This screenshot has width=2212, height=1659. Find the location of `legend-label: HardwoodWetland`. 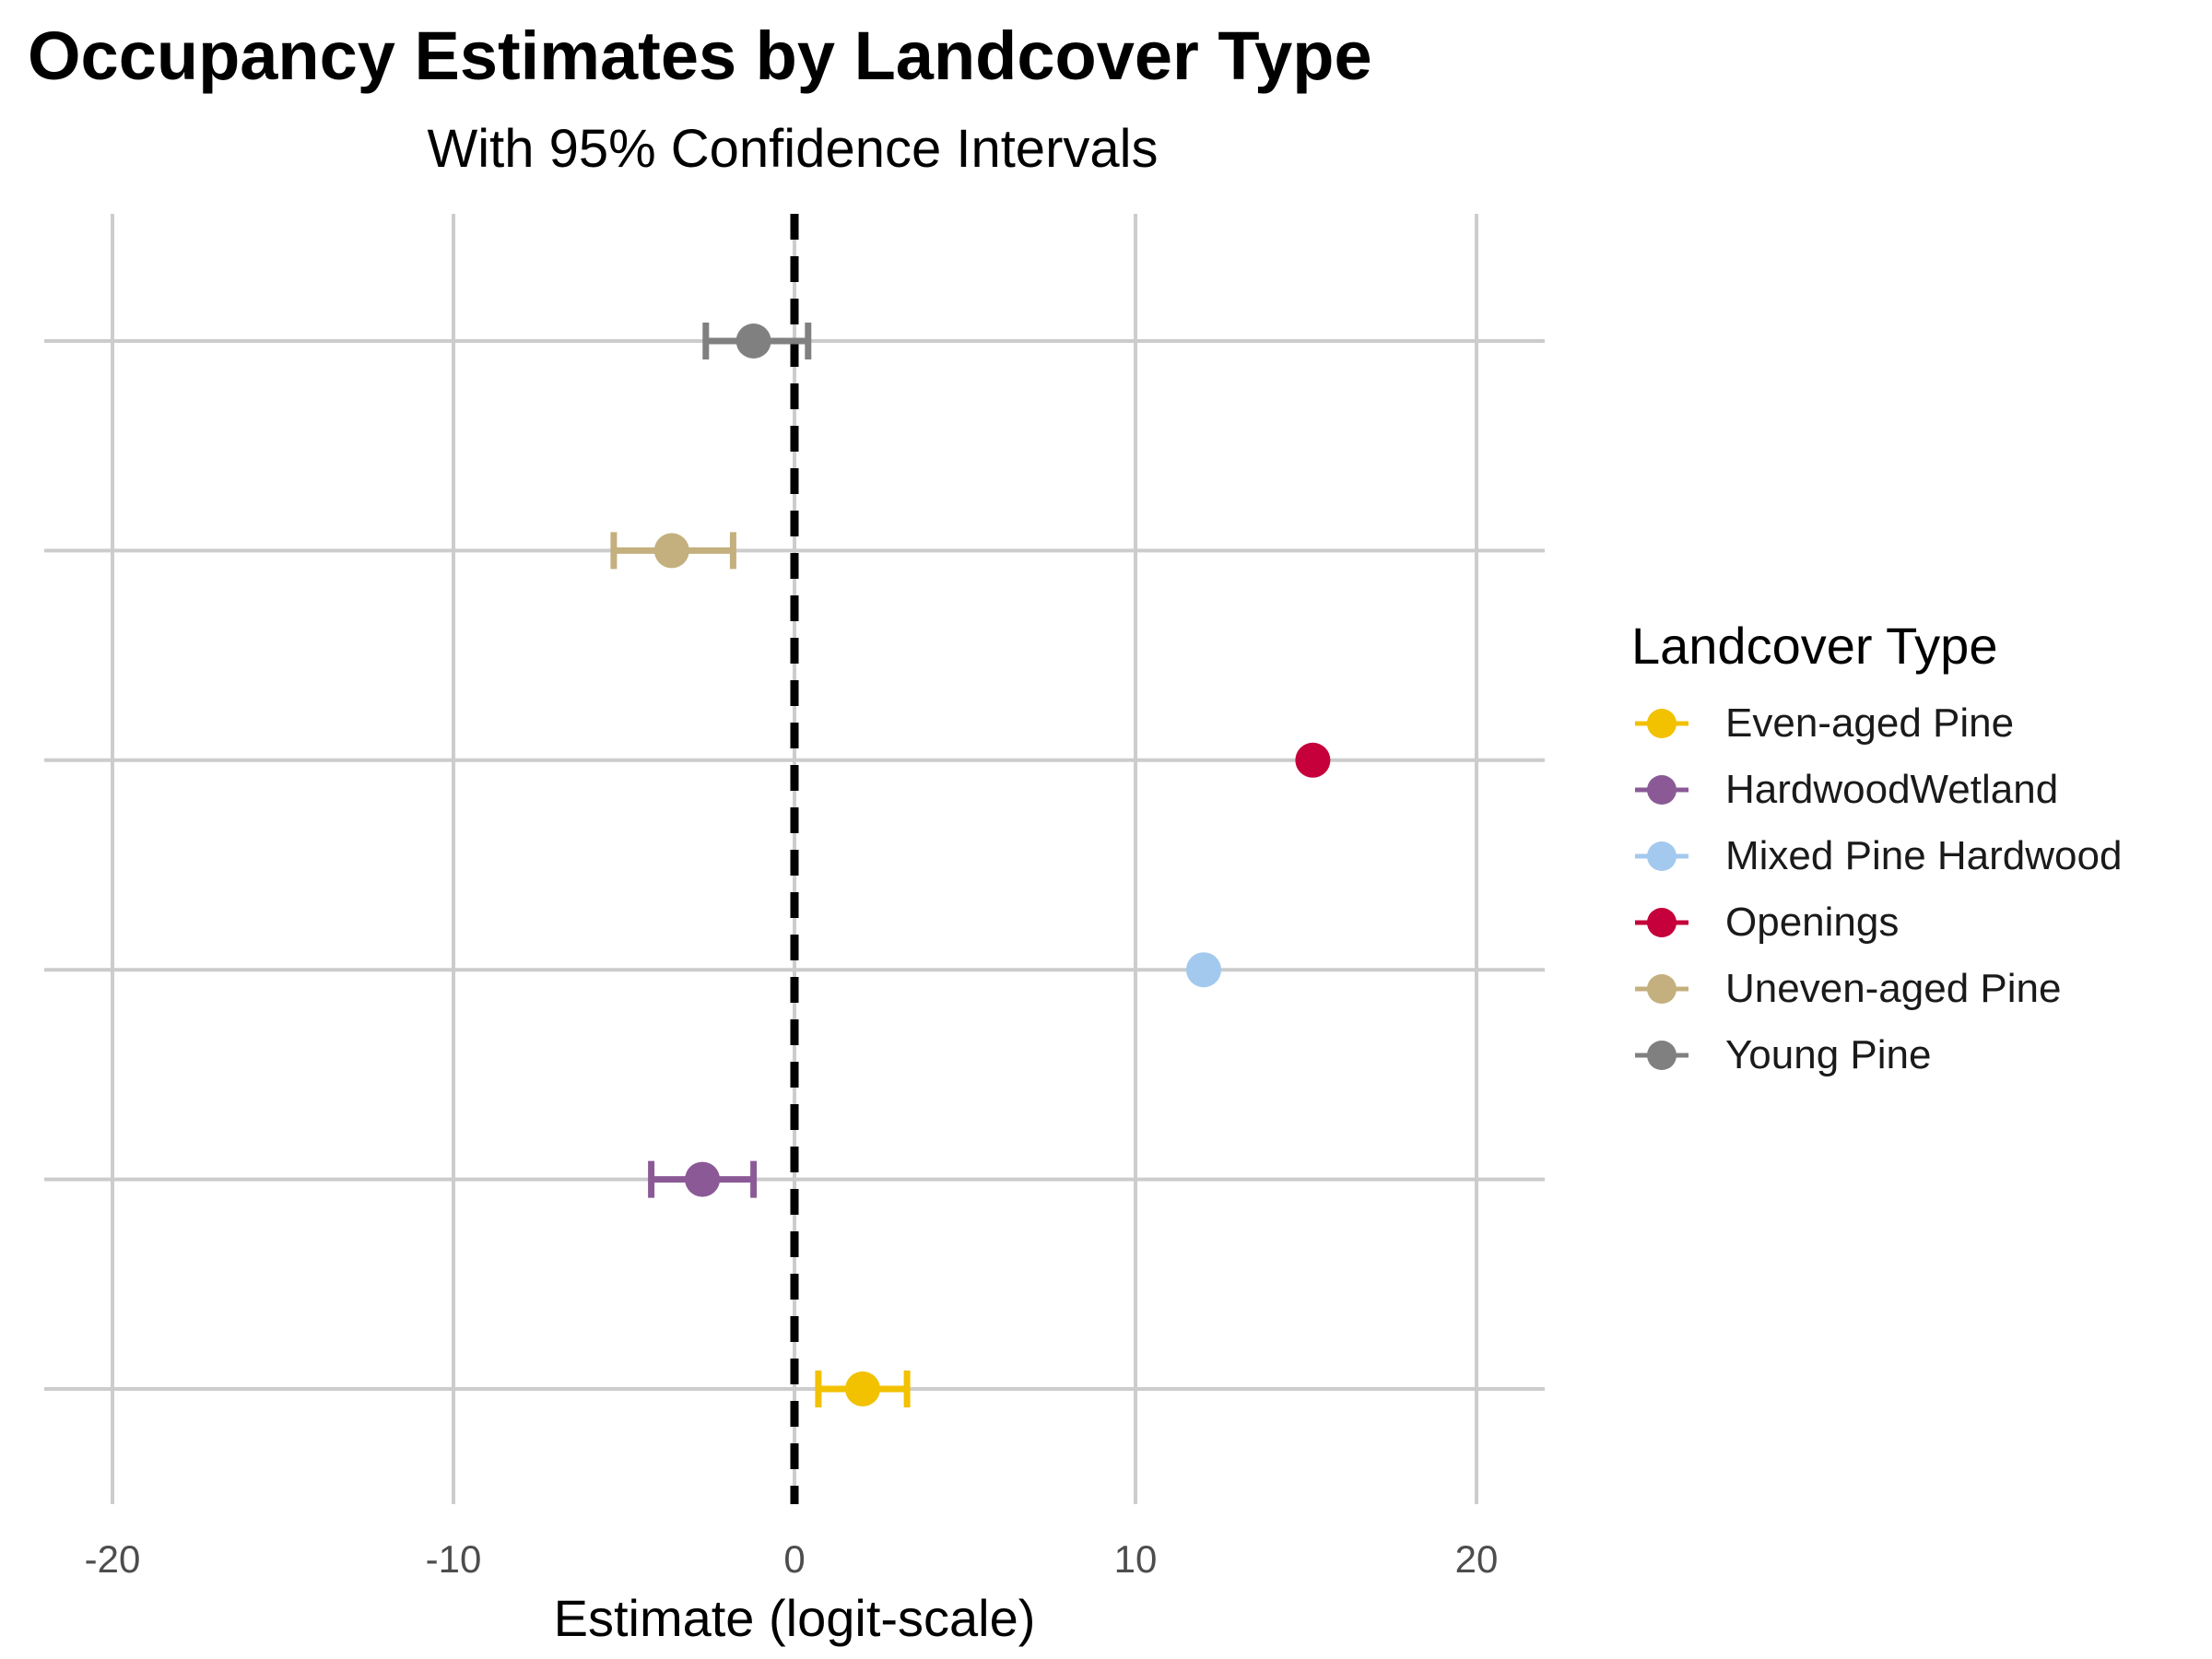

legend-label: HardwoodWetland is located at coordinates (1892, 789).